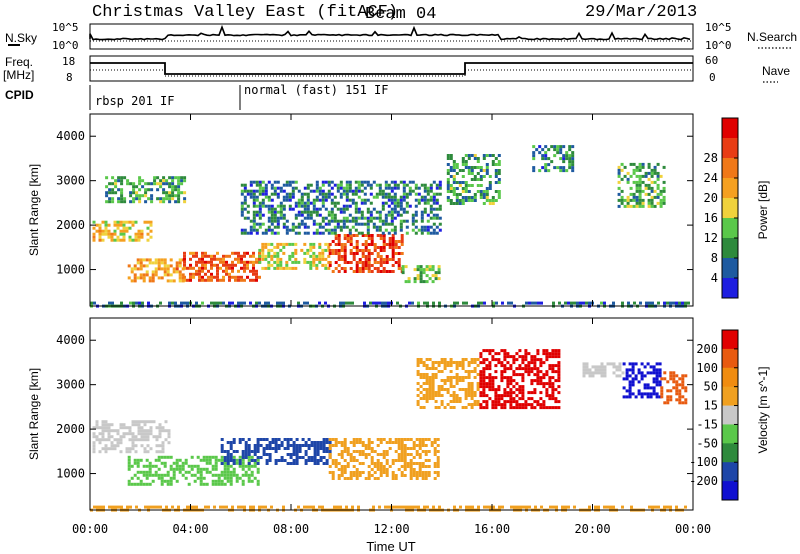 Image resolution: width=800 pixels, height=554 pixels. I want to click on time-tick-label: 16:00, so click(492, 529).